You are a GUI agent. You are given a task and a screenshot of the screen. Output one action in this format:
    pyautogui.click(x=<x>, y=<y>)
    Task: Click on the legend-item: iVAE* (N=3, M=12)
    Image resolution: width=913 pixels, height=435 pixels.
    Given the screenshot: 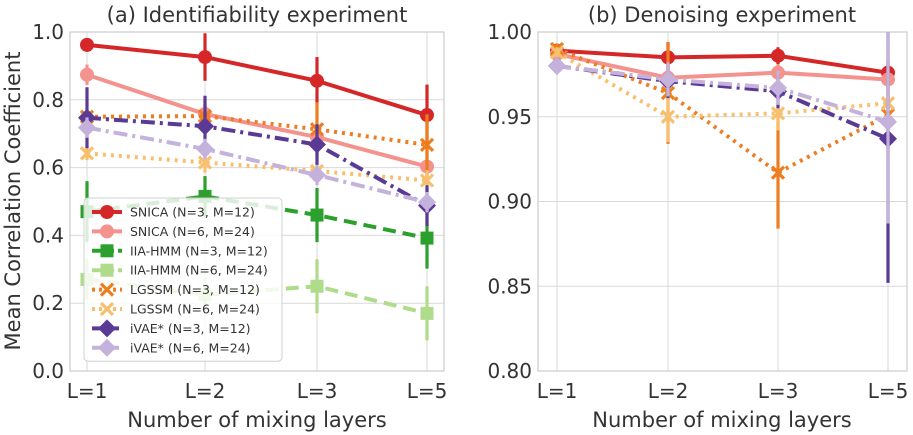 What is the action you would take?
    pyautogui.click(x=171, y=328)
    